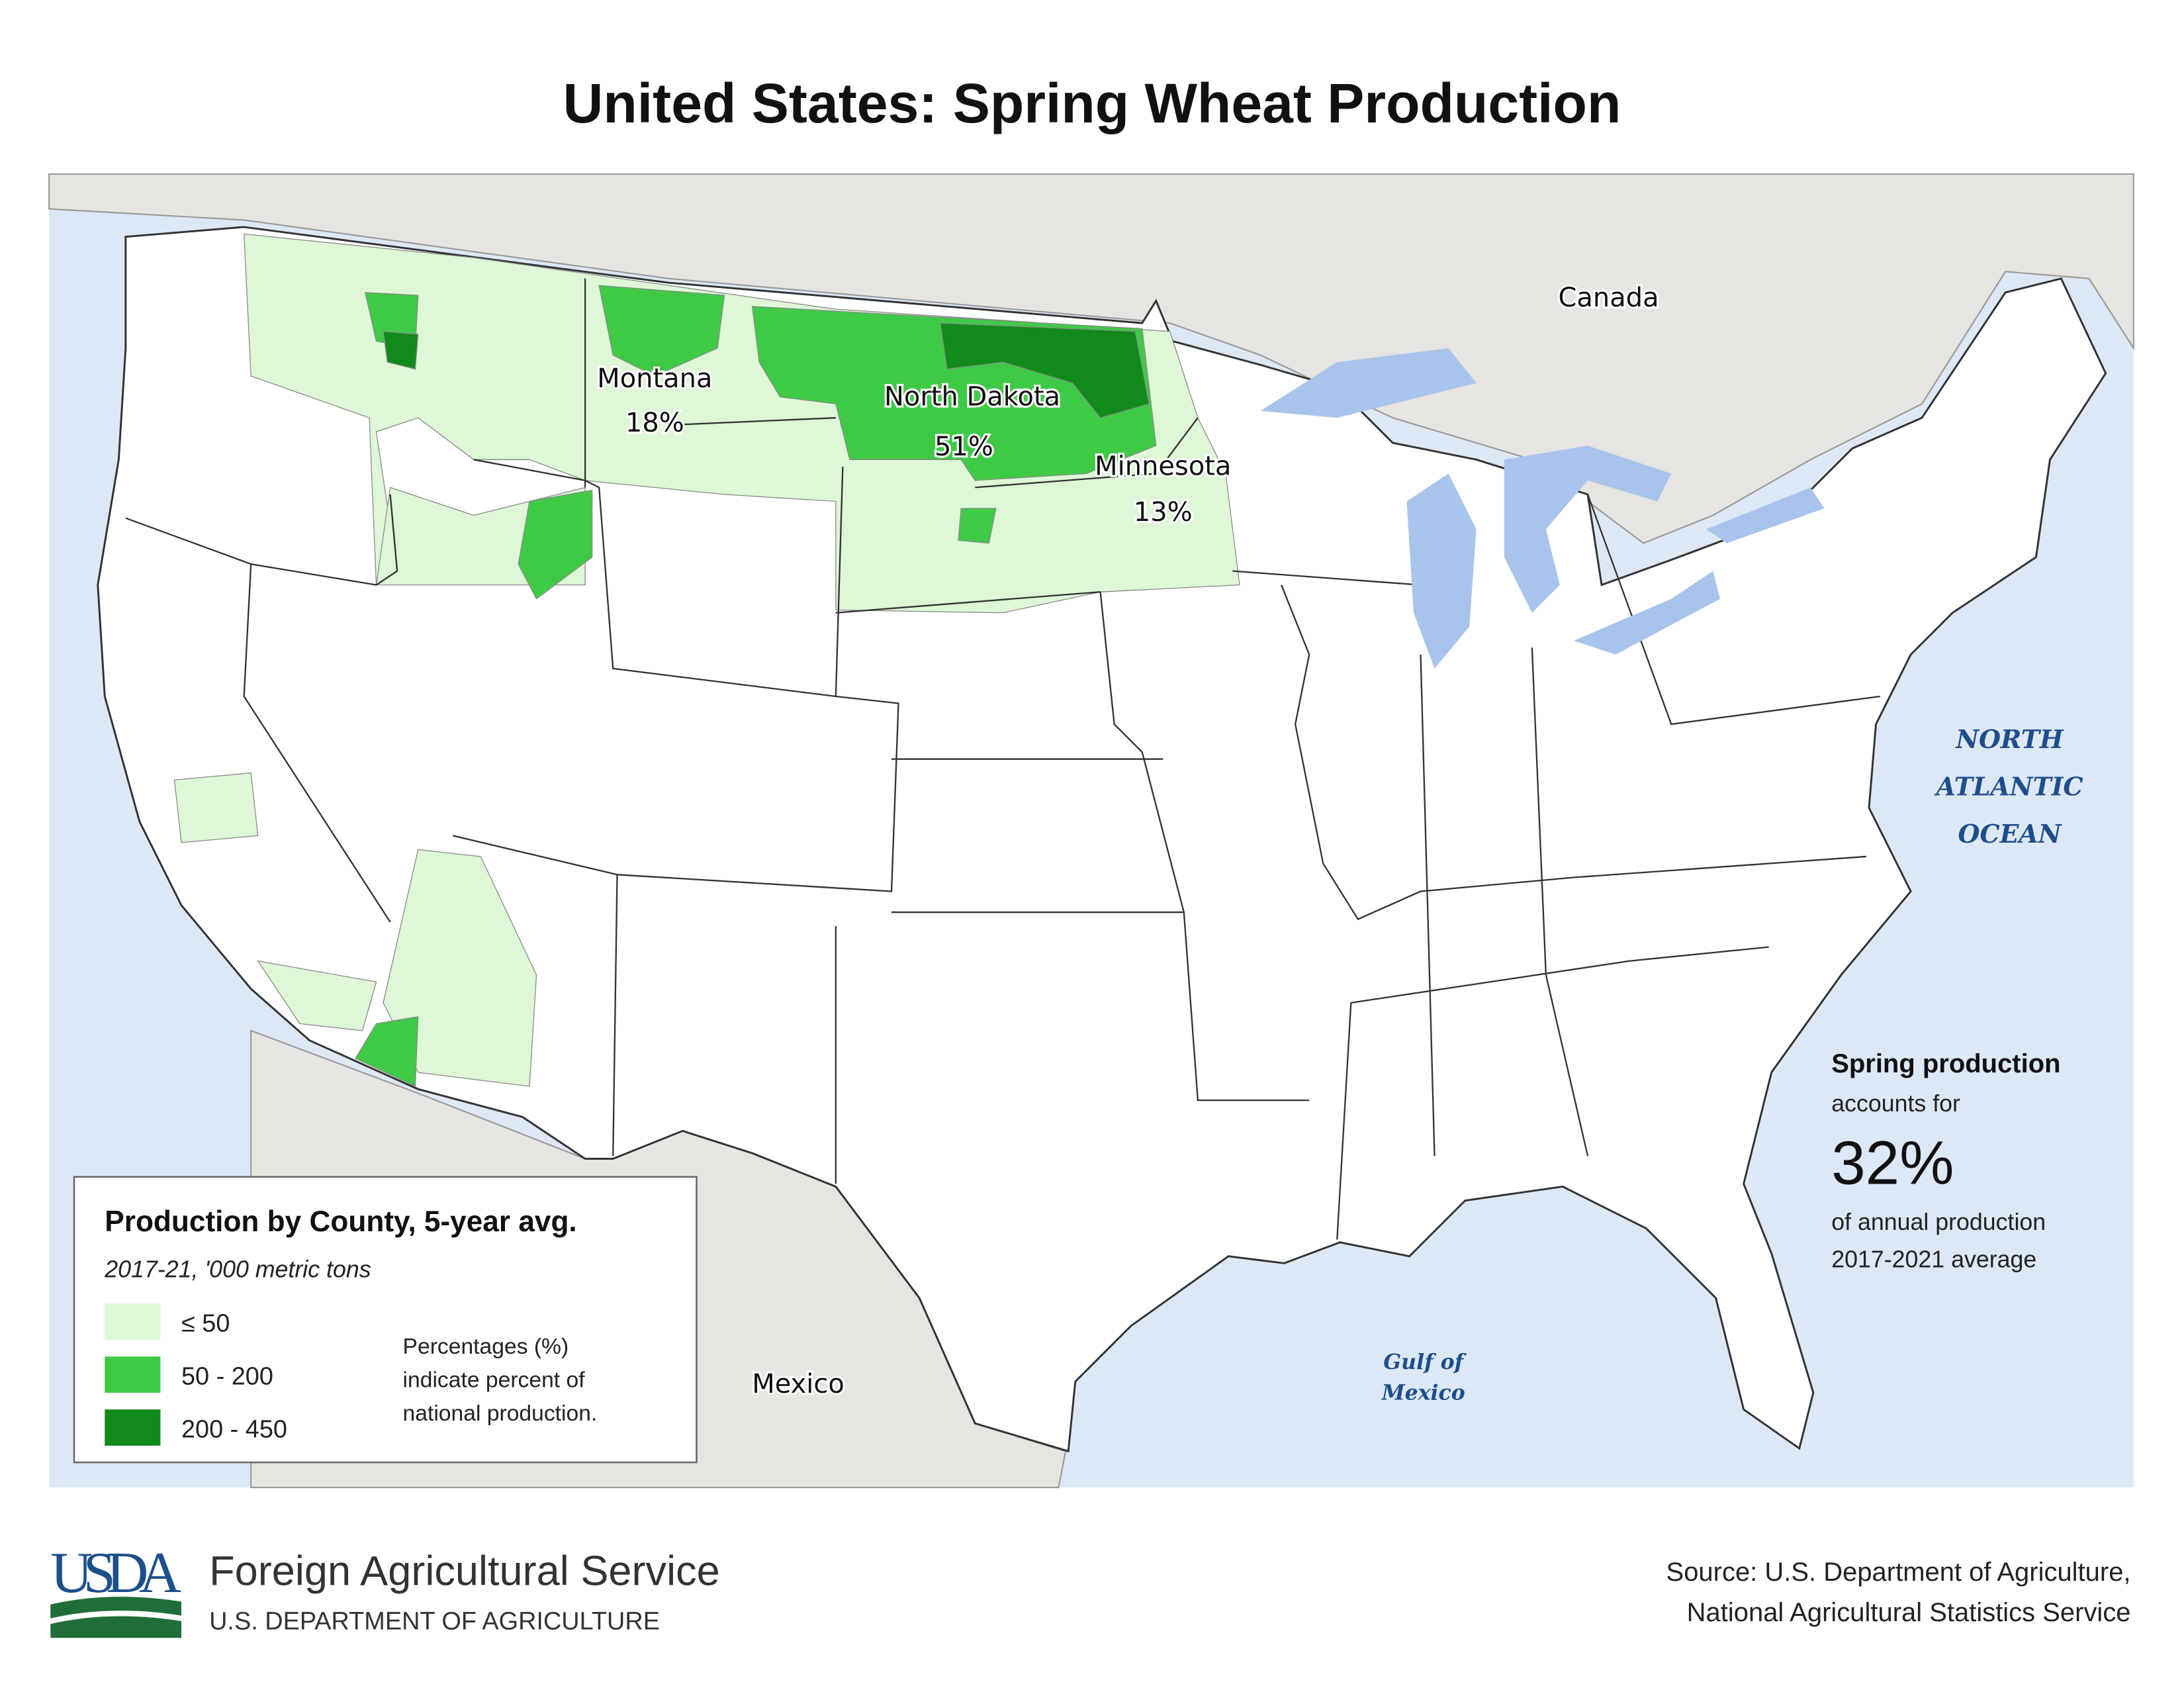 The width and height of the screenshot is (2184, 1688). Describe the element at coordinates (1425, 1362) in the screenshot. I see `gulf-label: Gulf of` at that location.